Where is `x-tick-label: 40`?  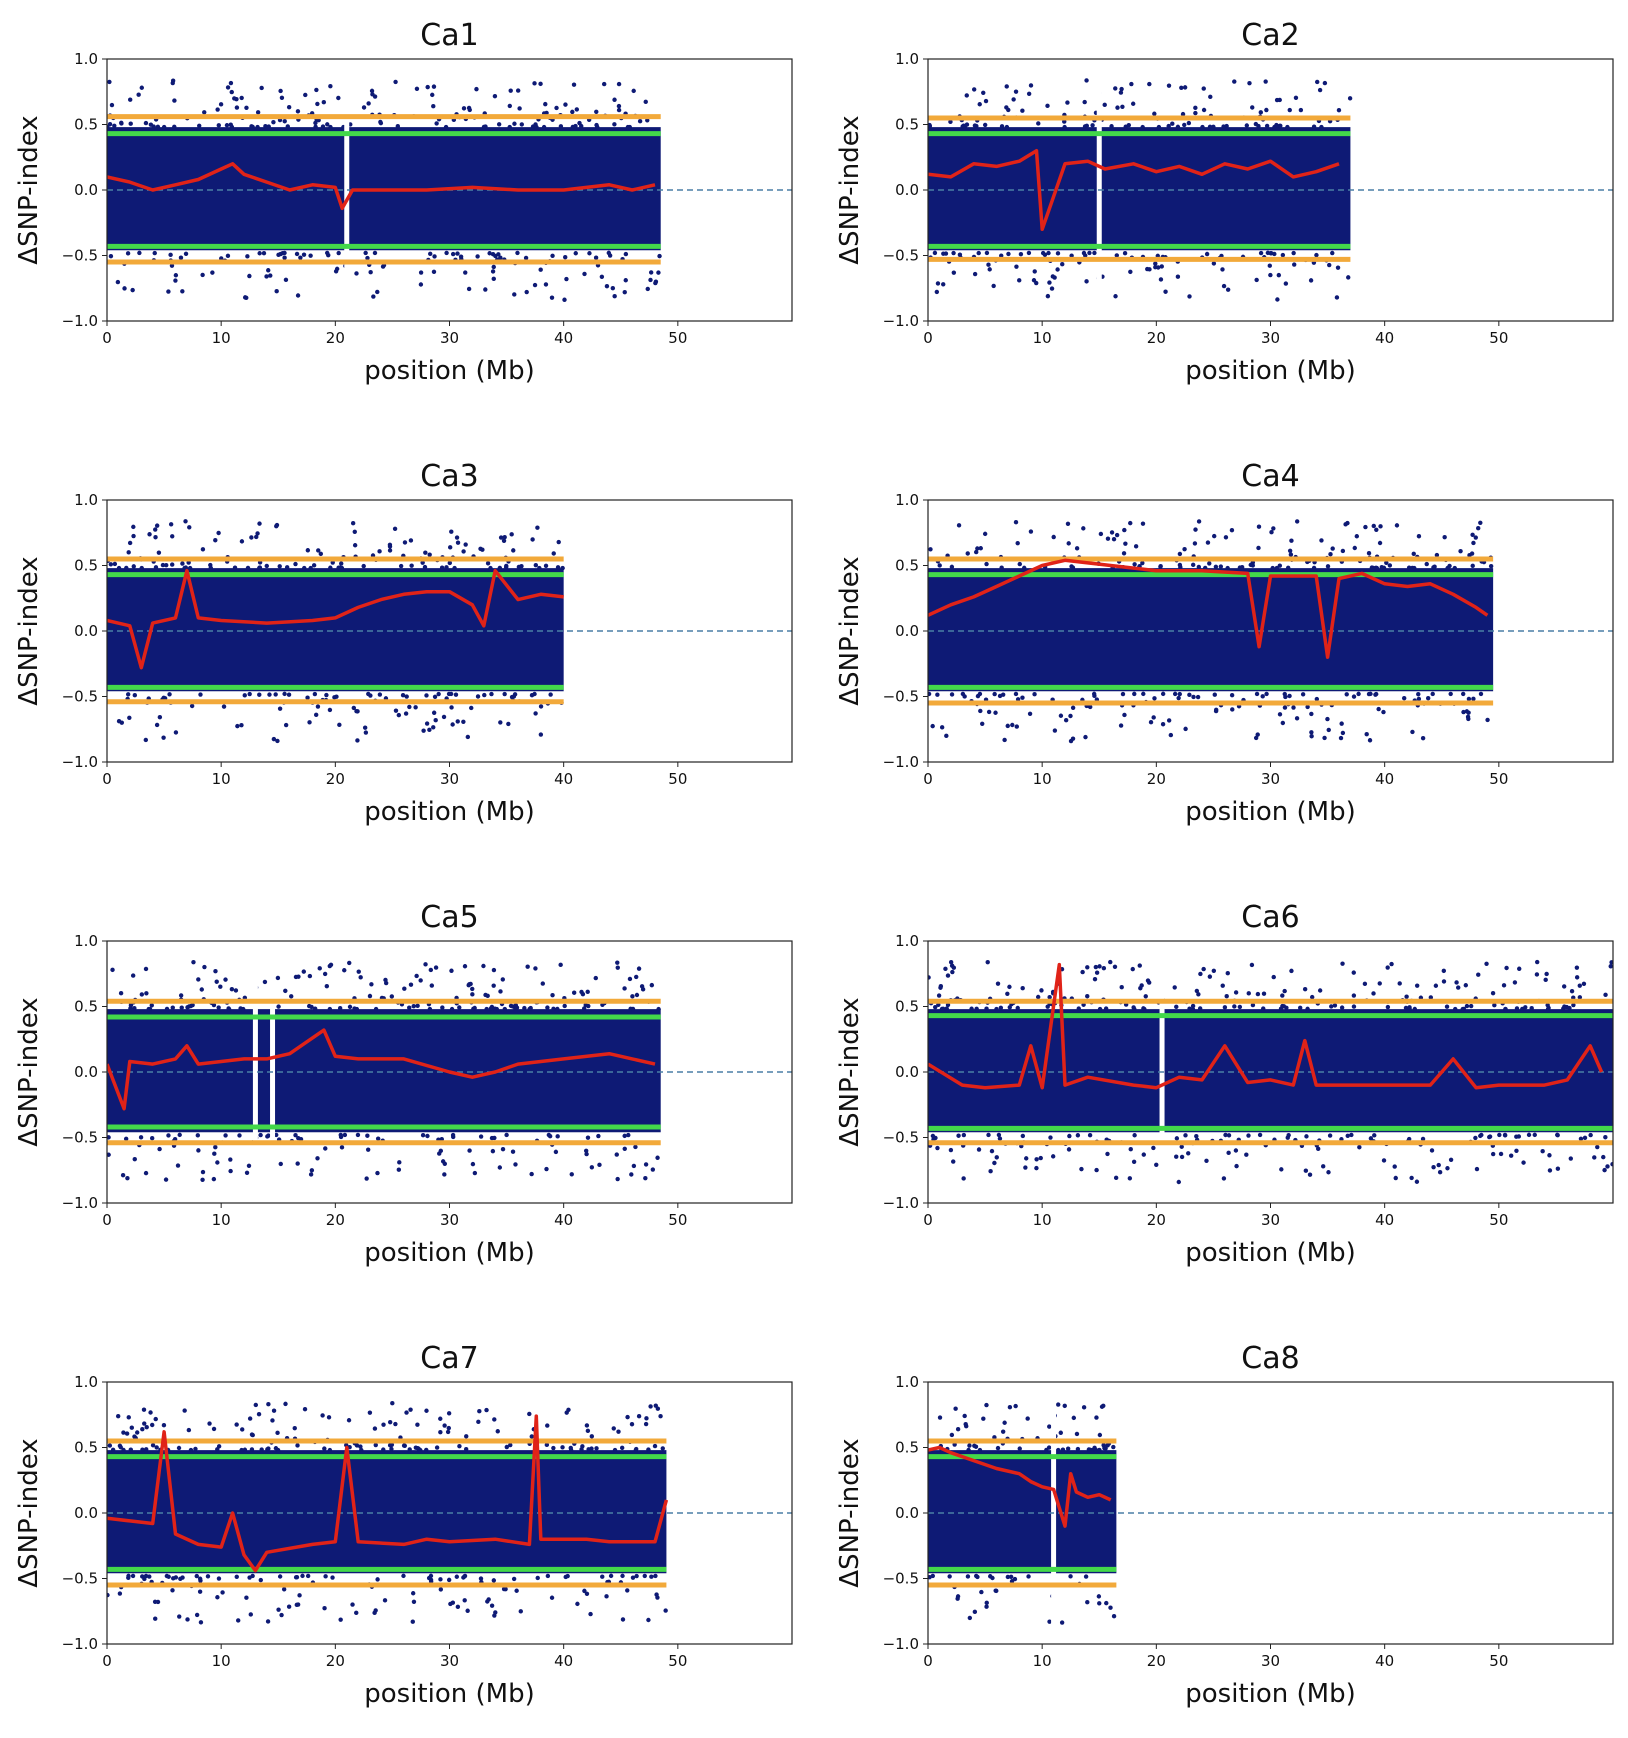
x-tick-label: 40 is located at coordinates (563, 338).